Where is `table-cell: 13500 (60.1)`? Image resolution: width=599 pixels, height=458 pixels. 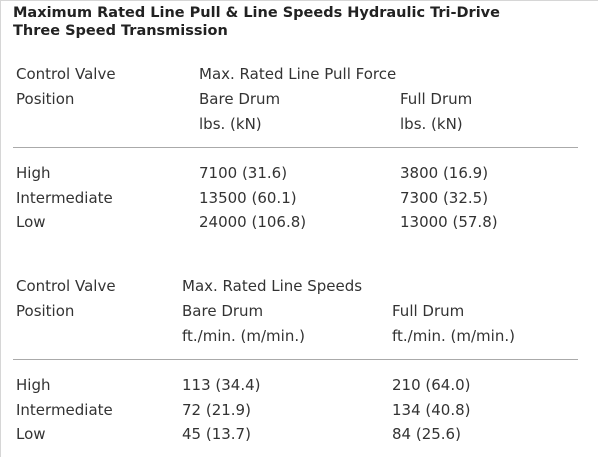
table-cell: 13500 (60.1) is located at coordinates (248, 197).